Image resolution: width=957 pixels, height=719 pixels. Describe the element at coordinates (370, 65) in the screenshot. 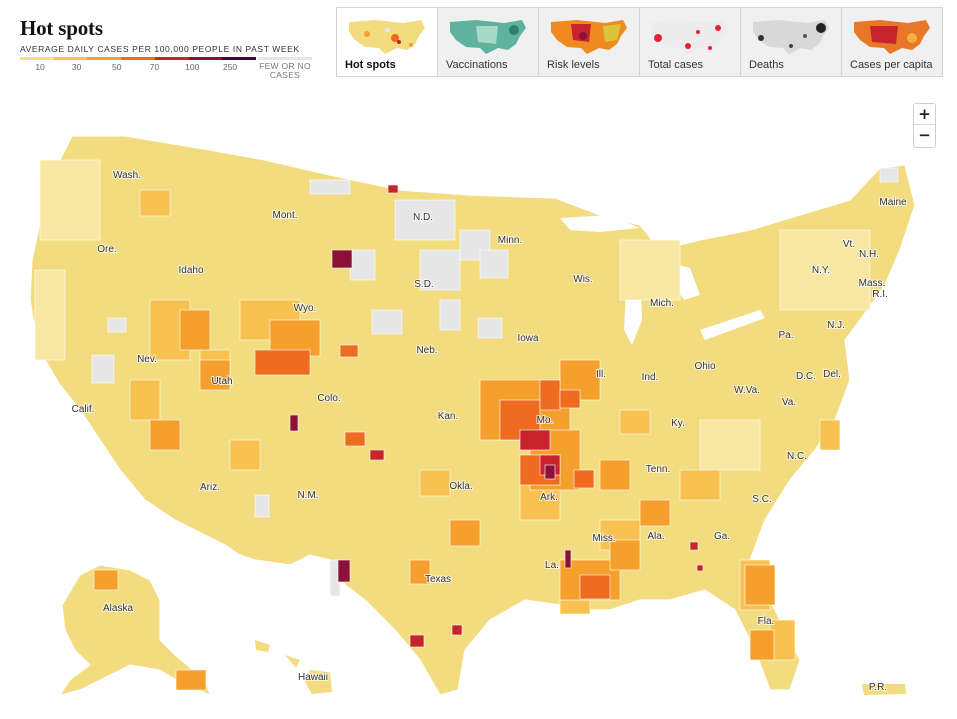

I see `tab-label: Hot spots` at that location.